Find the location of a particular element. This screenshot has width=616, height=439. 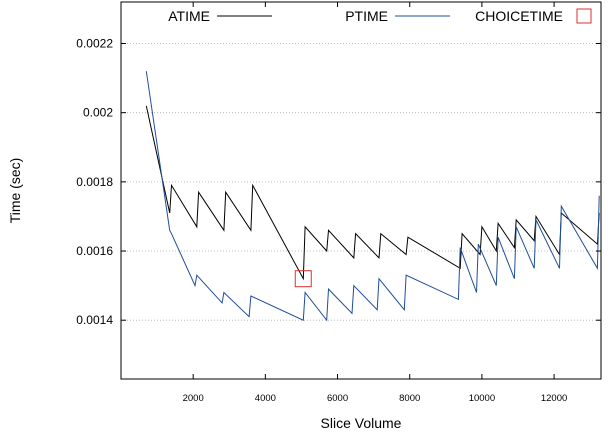

y-tick-label: 0.0014 is located at coordinates (94, 320).